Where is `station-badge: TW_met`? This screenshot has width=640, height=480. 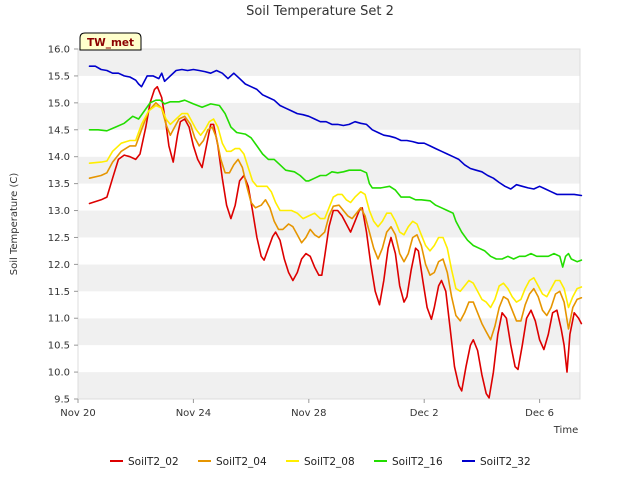
station-badge: TW_met is located at coordinates (110, 41).